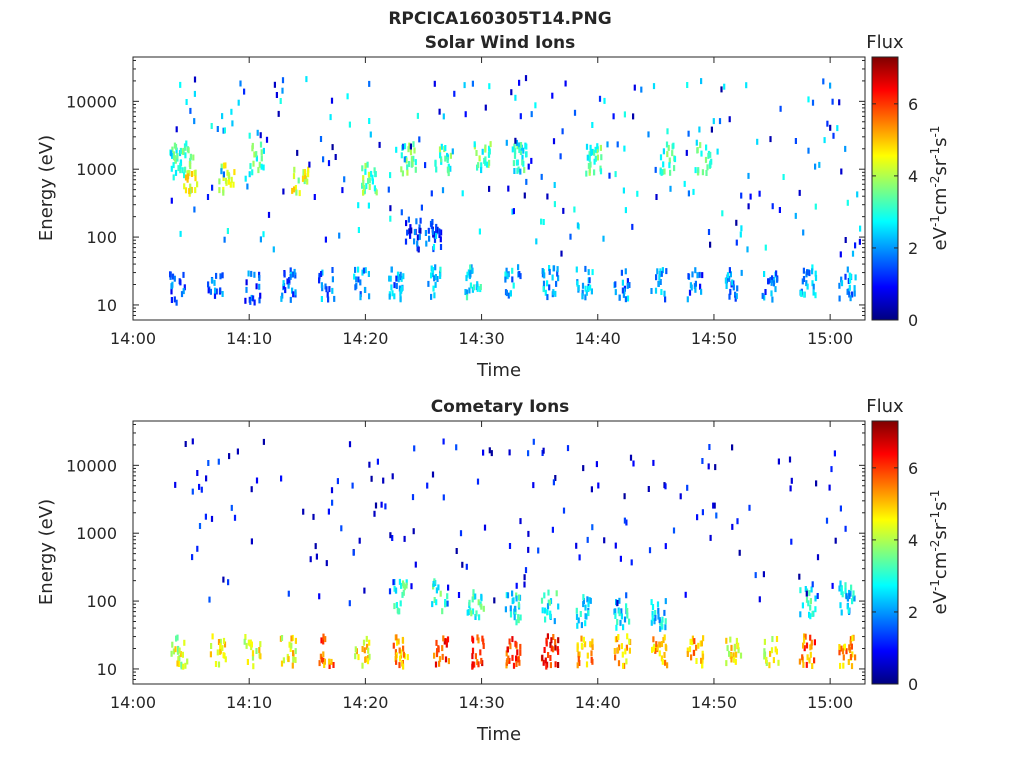  What do you see at coordinates (885, 406) in the screenshot?
I see `colorbar-title: Flux` at bounding box center [885, 406].